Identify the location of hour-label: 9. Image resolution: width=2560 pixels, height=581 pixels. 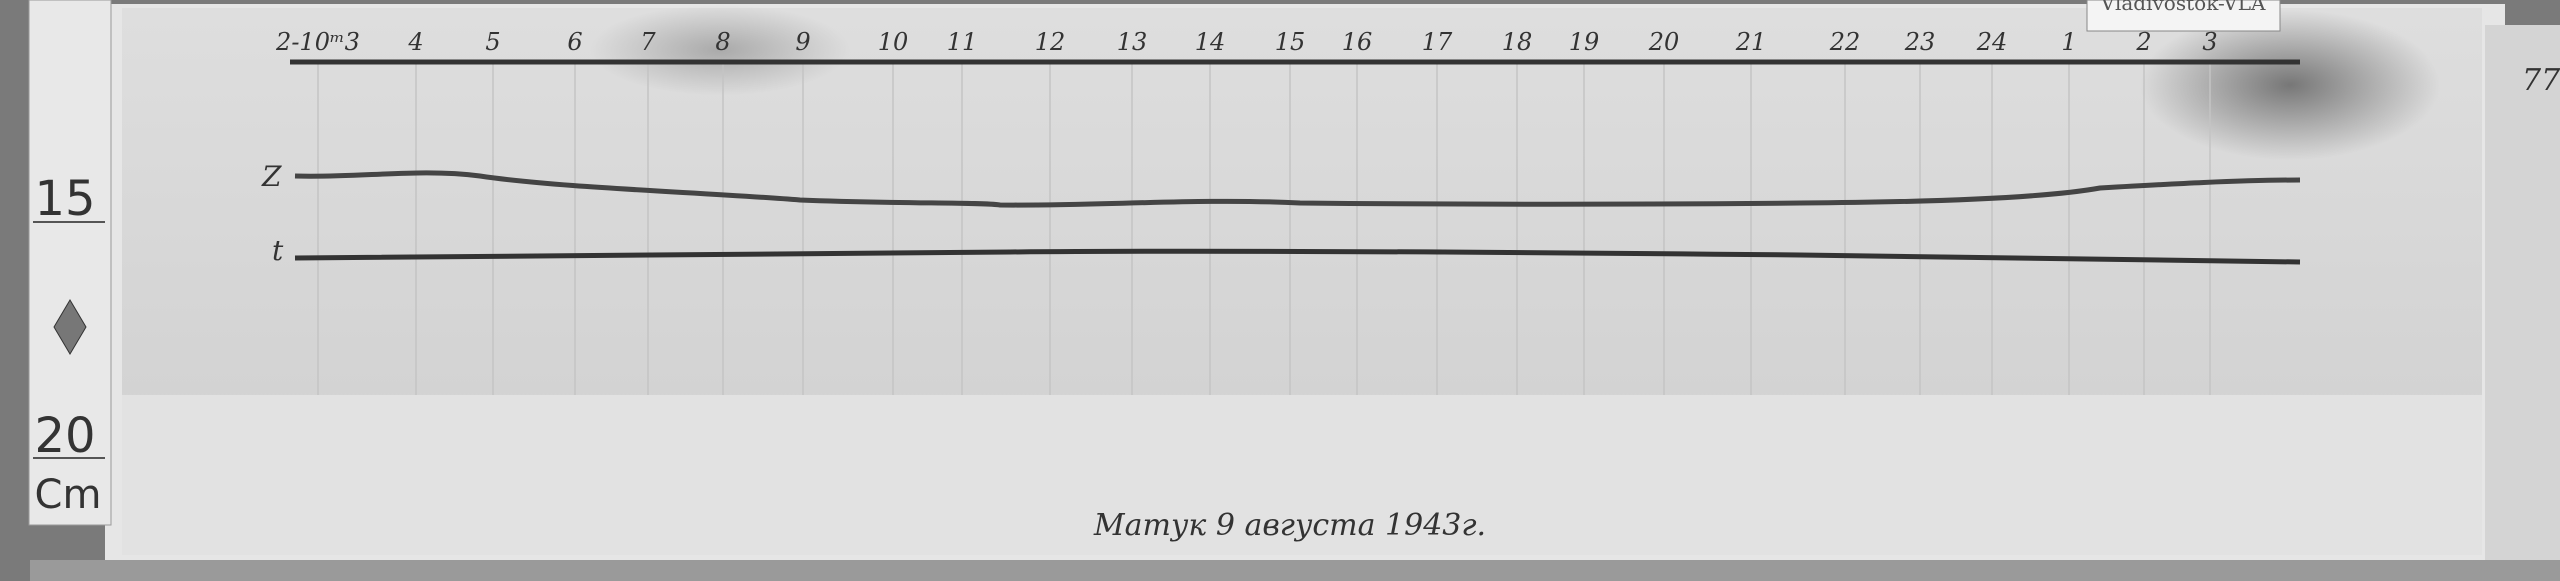
(802, 42).